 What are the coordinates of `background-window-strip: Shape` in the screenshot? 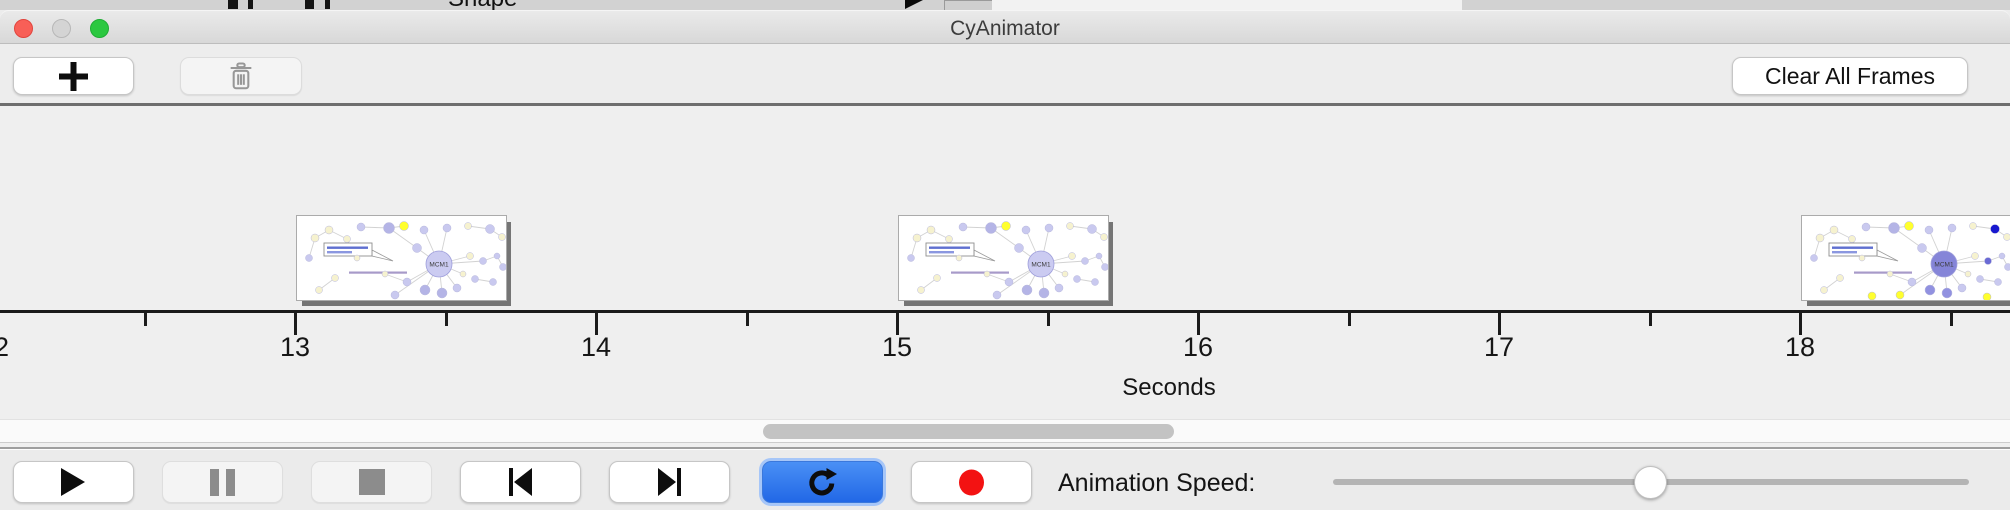 It's located at (1005, 5).